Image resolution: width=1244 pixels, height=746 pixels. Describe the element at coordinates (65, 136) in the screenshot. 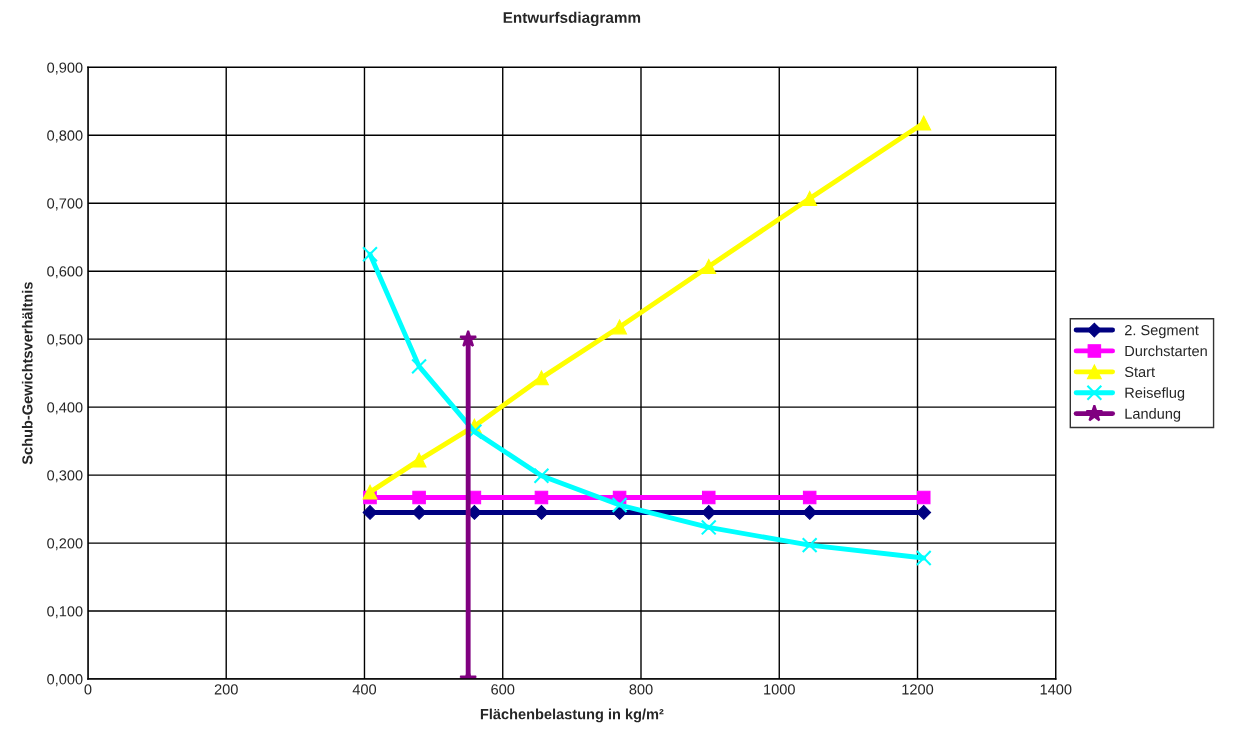

I see `y-tick-label: 0,800` at that location.